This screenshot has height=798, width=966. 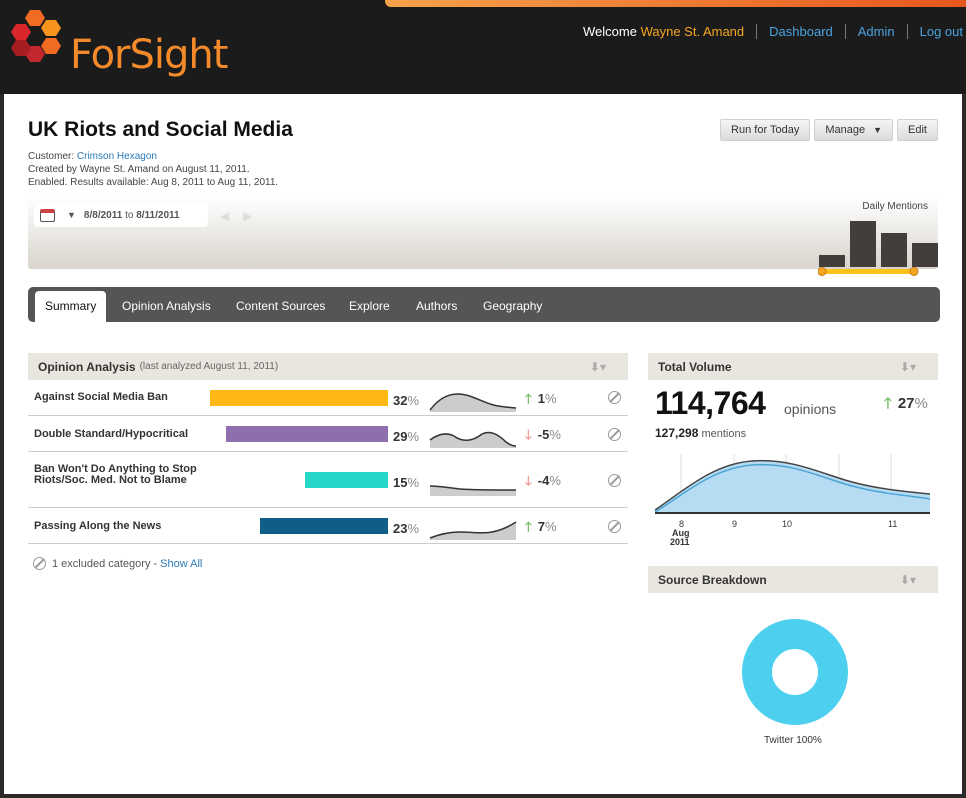 What do you see at coordinates (710, 403) in the screenshot?
I see `opinions-count: 114,764` at bounding box center [710, 403].